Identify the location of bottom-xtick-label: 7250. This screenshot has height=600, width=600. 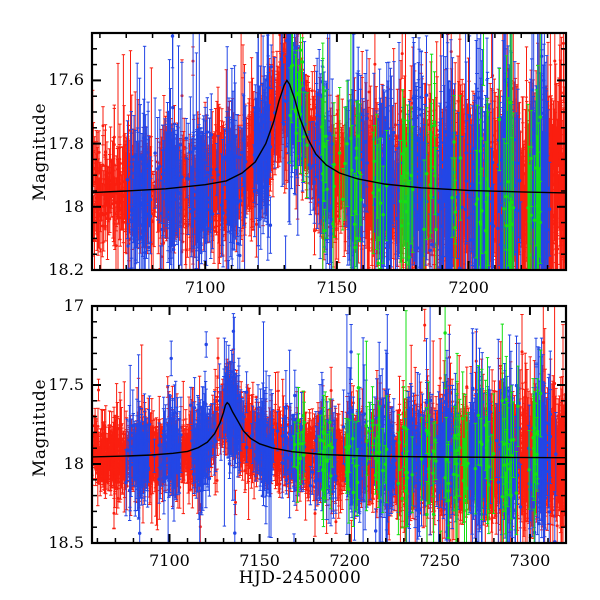
(440, 560).